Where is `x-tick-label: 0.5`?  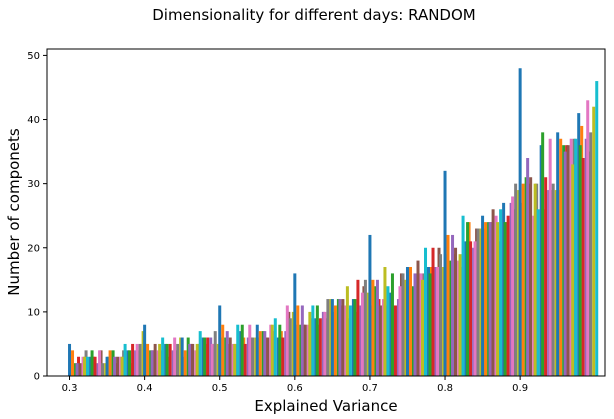
x-tick-label: 0.5 is located at coordinates (220, 388).